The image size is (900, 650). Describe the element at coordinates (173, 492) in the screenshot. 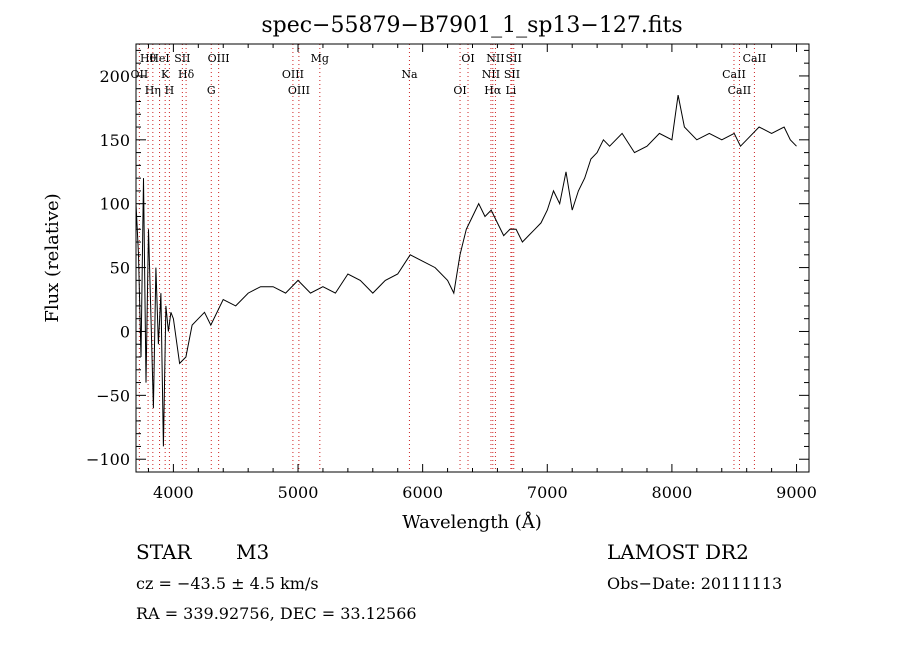

I see `x-tick-label: 4000` at that location.